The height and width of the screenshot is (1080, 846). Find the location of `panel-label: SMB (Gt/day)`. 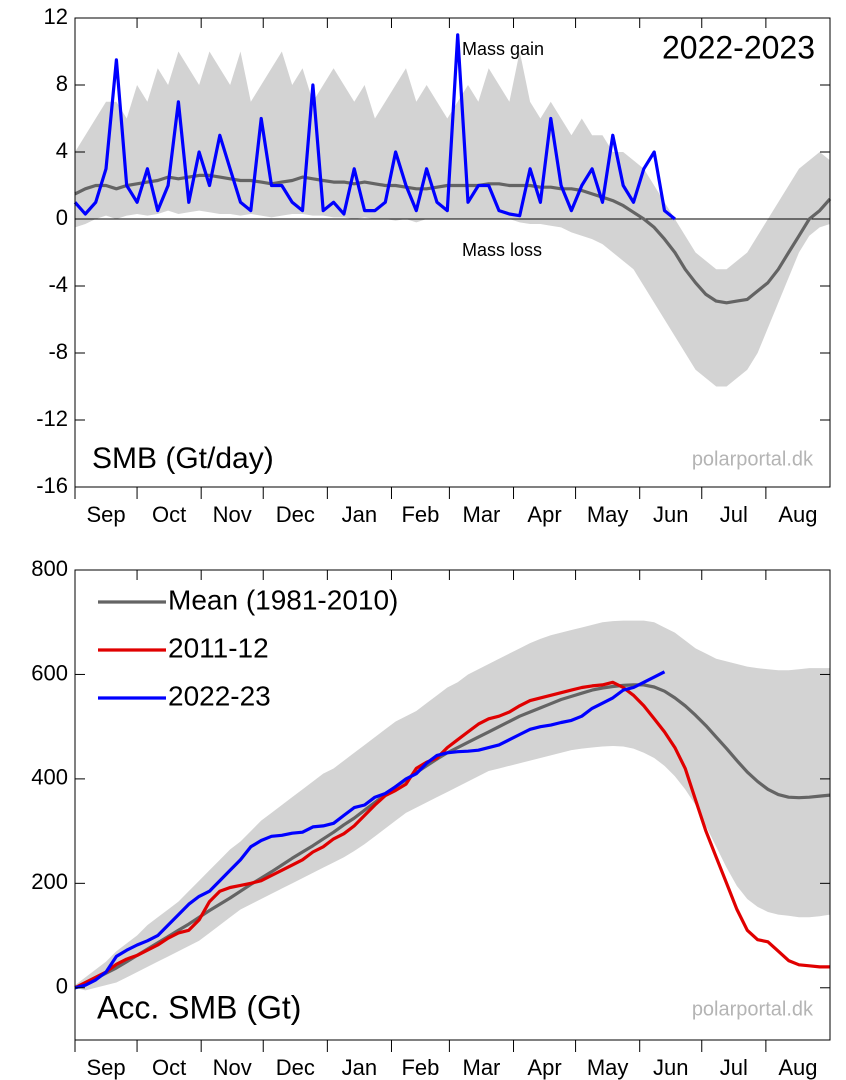

panel-label: SMB (Gt/day) is located at coordinates (183, 458).